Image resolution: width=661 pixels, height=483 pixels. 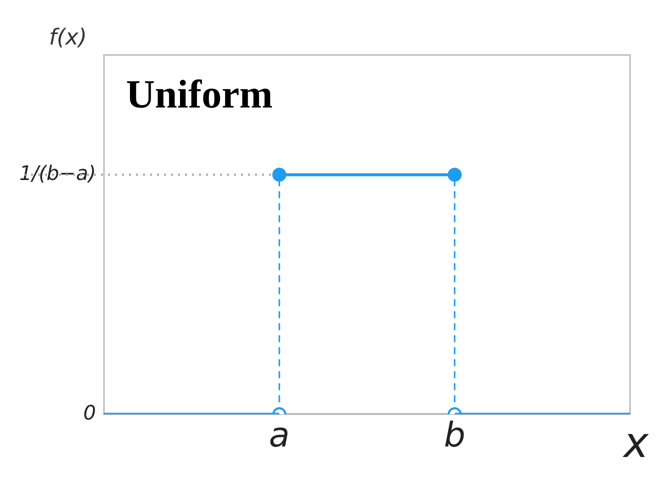 I want to click on chart-title: Uniform, so click(x=199, y=93).